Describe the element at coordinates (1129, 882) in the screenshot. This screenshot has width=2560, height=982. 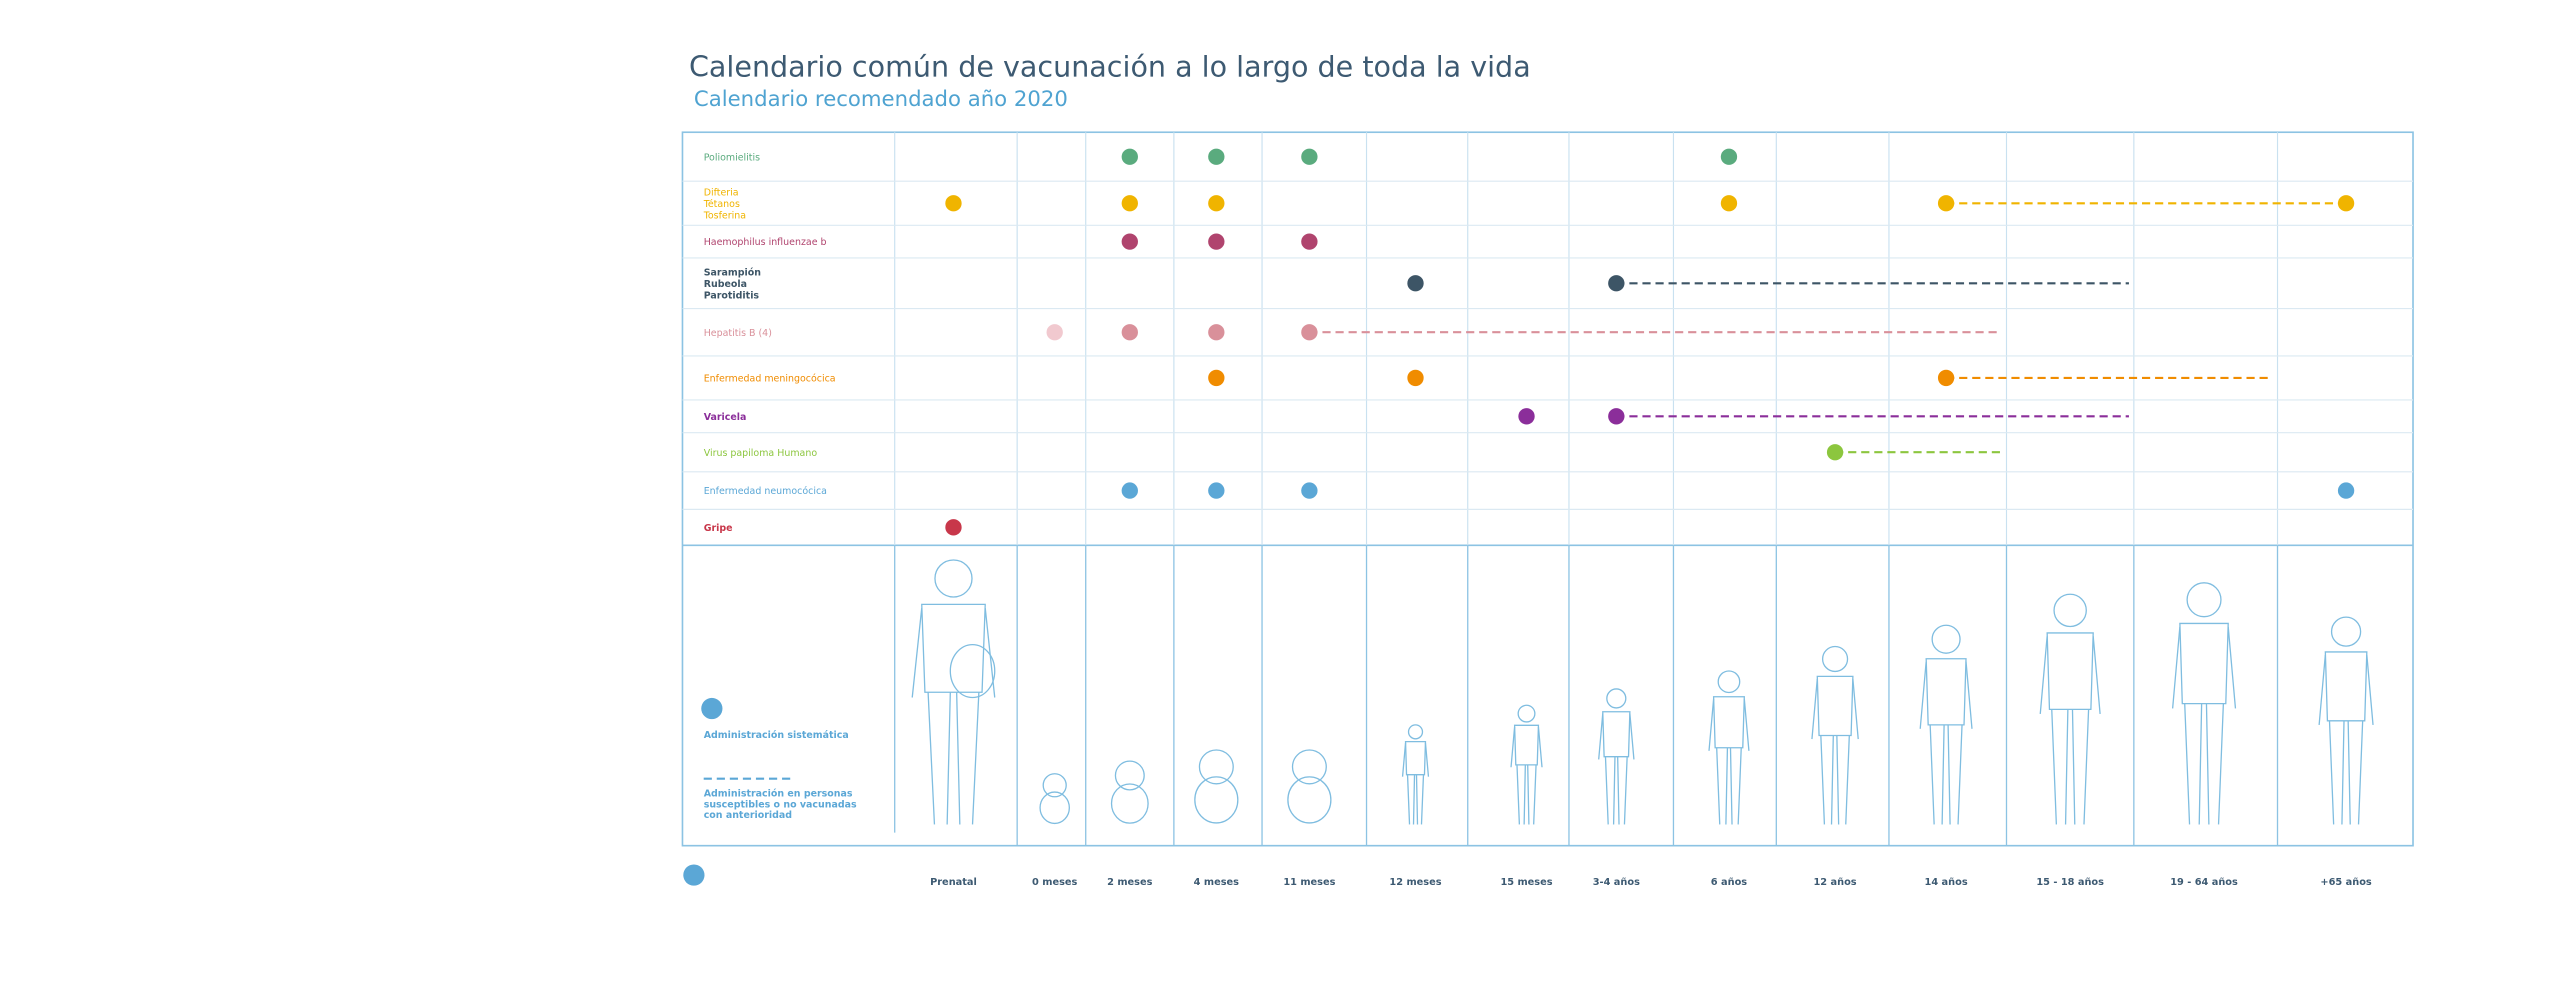
I see `age-label: 2 meses` at that location.